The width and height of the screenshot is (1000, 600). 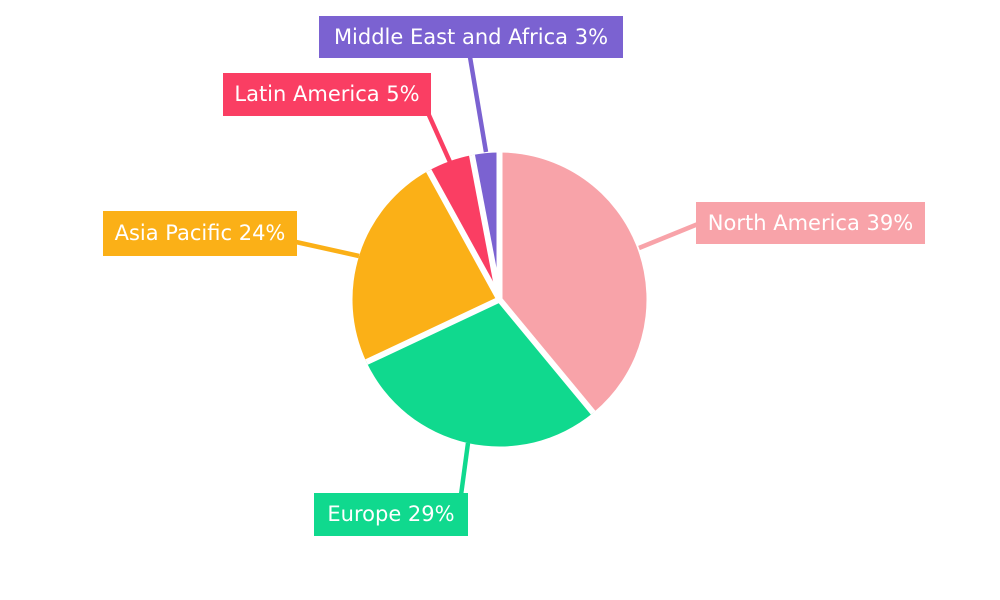 I want to click on pie-label-asia-pacific: Asia Pacific 24%, so click(x=200, y=233).